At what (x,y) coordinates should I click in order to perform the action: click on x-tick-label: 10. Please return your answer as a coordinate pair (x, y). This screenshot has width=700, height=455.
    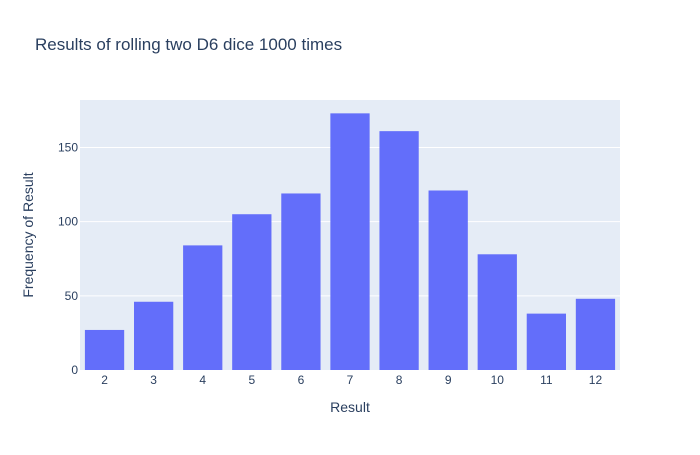
    Looking at the image, I should click on (498, 380).